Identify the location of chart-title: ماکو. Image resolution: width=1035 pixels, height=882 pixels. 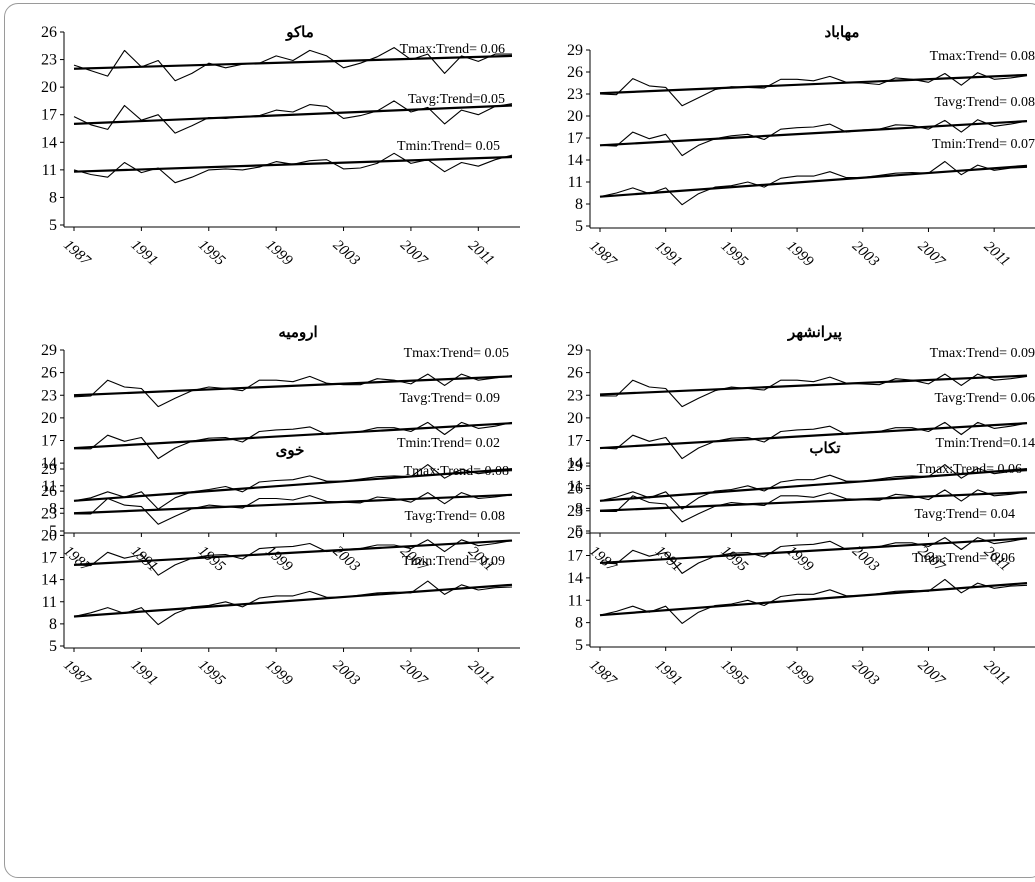
(299, 33).